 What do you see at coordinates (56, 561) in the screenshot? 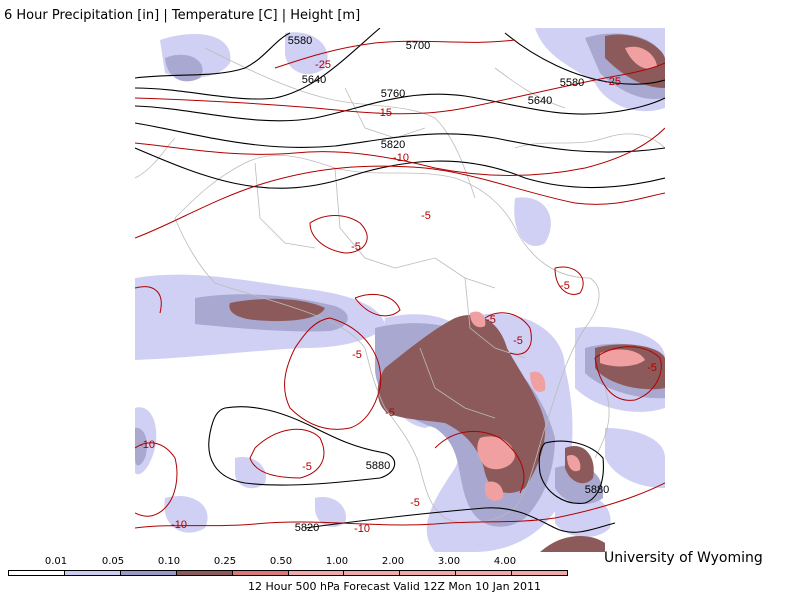
I see `legend-label: 0.01` at bounding box center [56, 561].